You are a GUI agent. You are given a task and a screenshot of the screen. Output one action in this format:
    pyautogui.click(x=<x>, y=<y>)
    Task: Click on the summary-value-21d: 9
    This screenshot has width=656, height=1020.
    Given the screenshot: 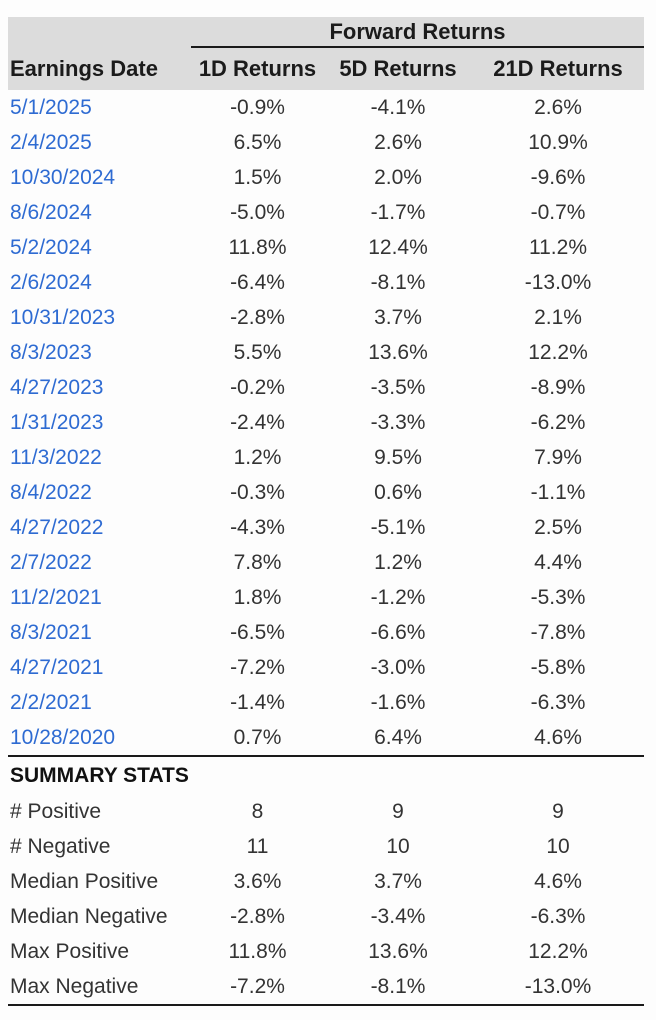 What is the action you would take?
    pyautogui.click(x=558, y=811)
    